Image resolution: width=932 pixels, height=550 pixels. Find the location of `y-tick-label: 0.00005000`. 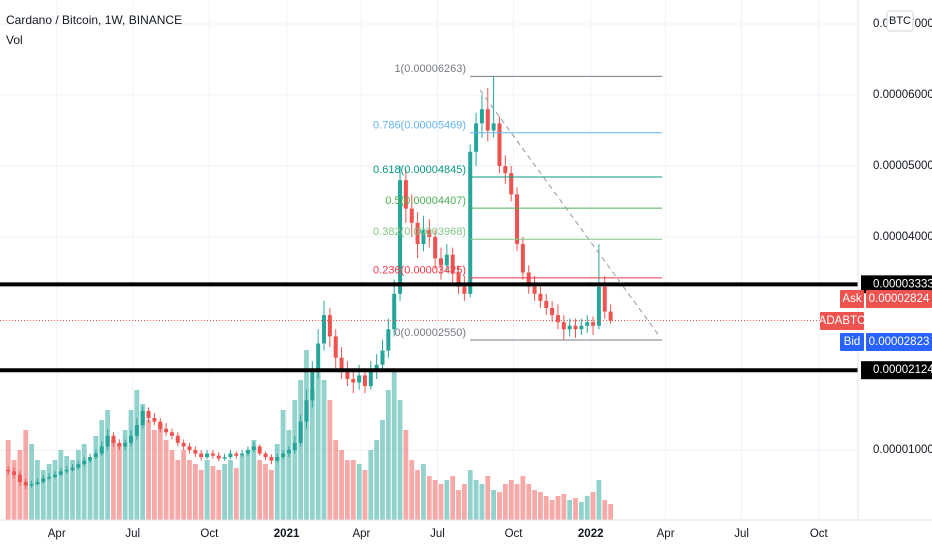

y-tick-label: 0.00005000 is located at coordinates (902, 166).